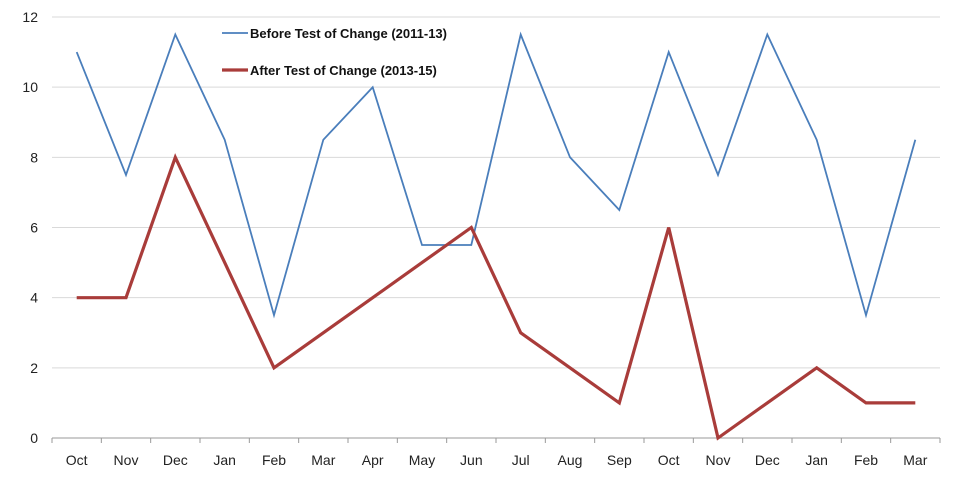  Describe the element at coordinates (34, 228) in the screenshot. I see `y-tick-label: 6` at that location.